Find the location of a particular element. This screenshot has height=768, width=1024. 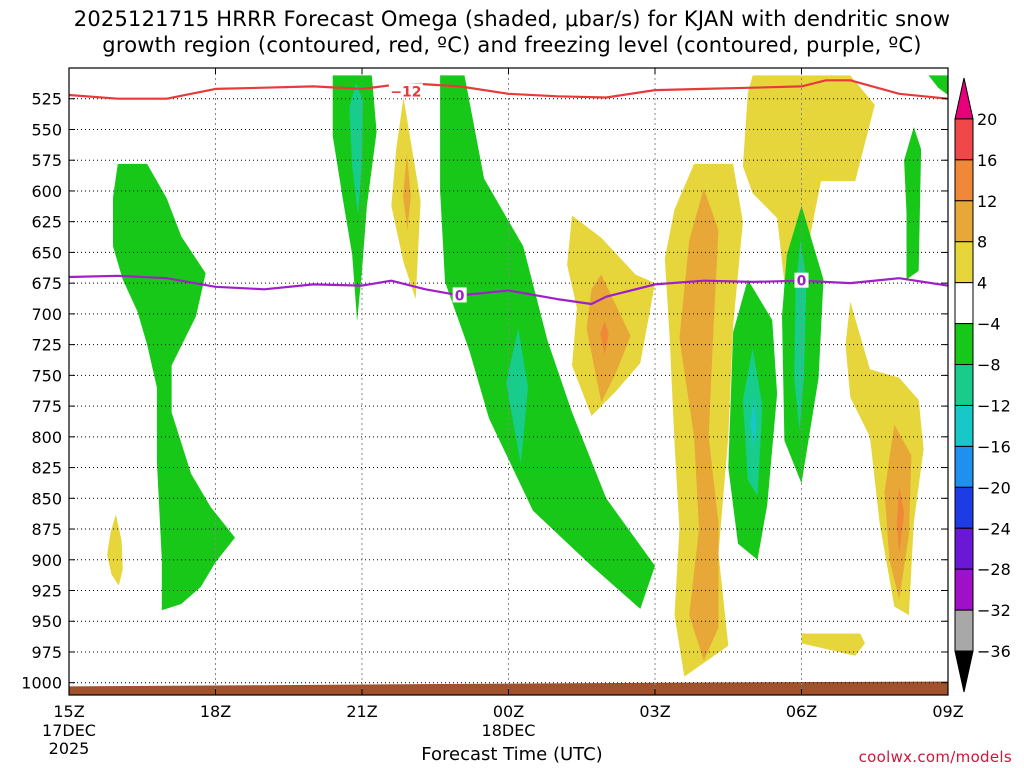

contour-label: −12 is located at coordinates (405, 92).